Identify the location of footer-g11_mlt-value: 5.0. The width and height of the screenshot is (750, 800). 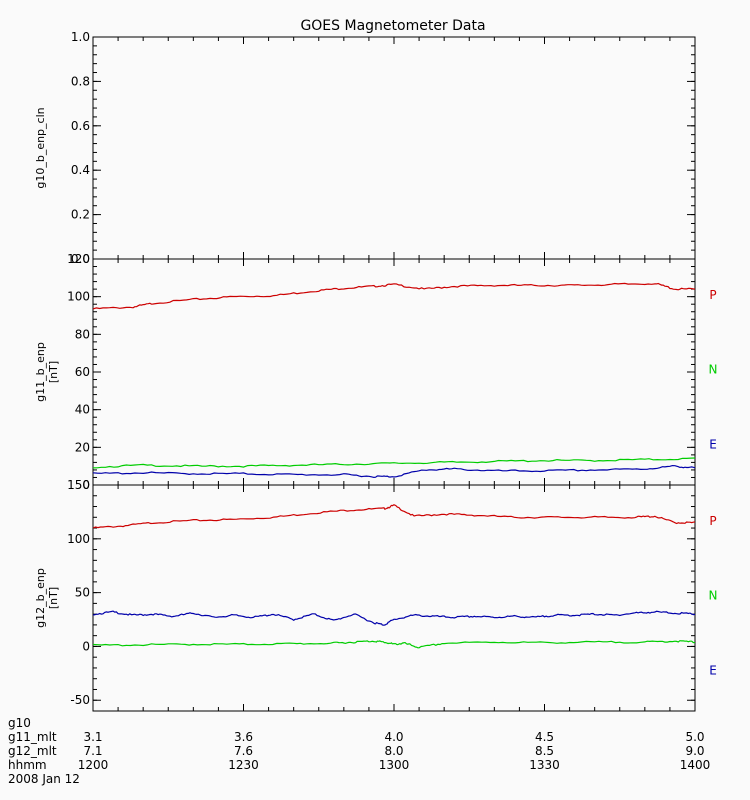
(694, 737).